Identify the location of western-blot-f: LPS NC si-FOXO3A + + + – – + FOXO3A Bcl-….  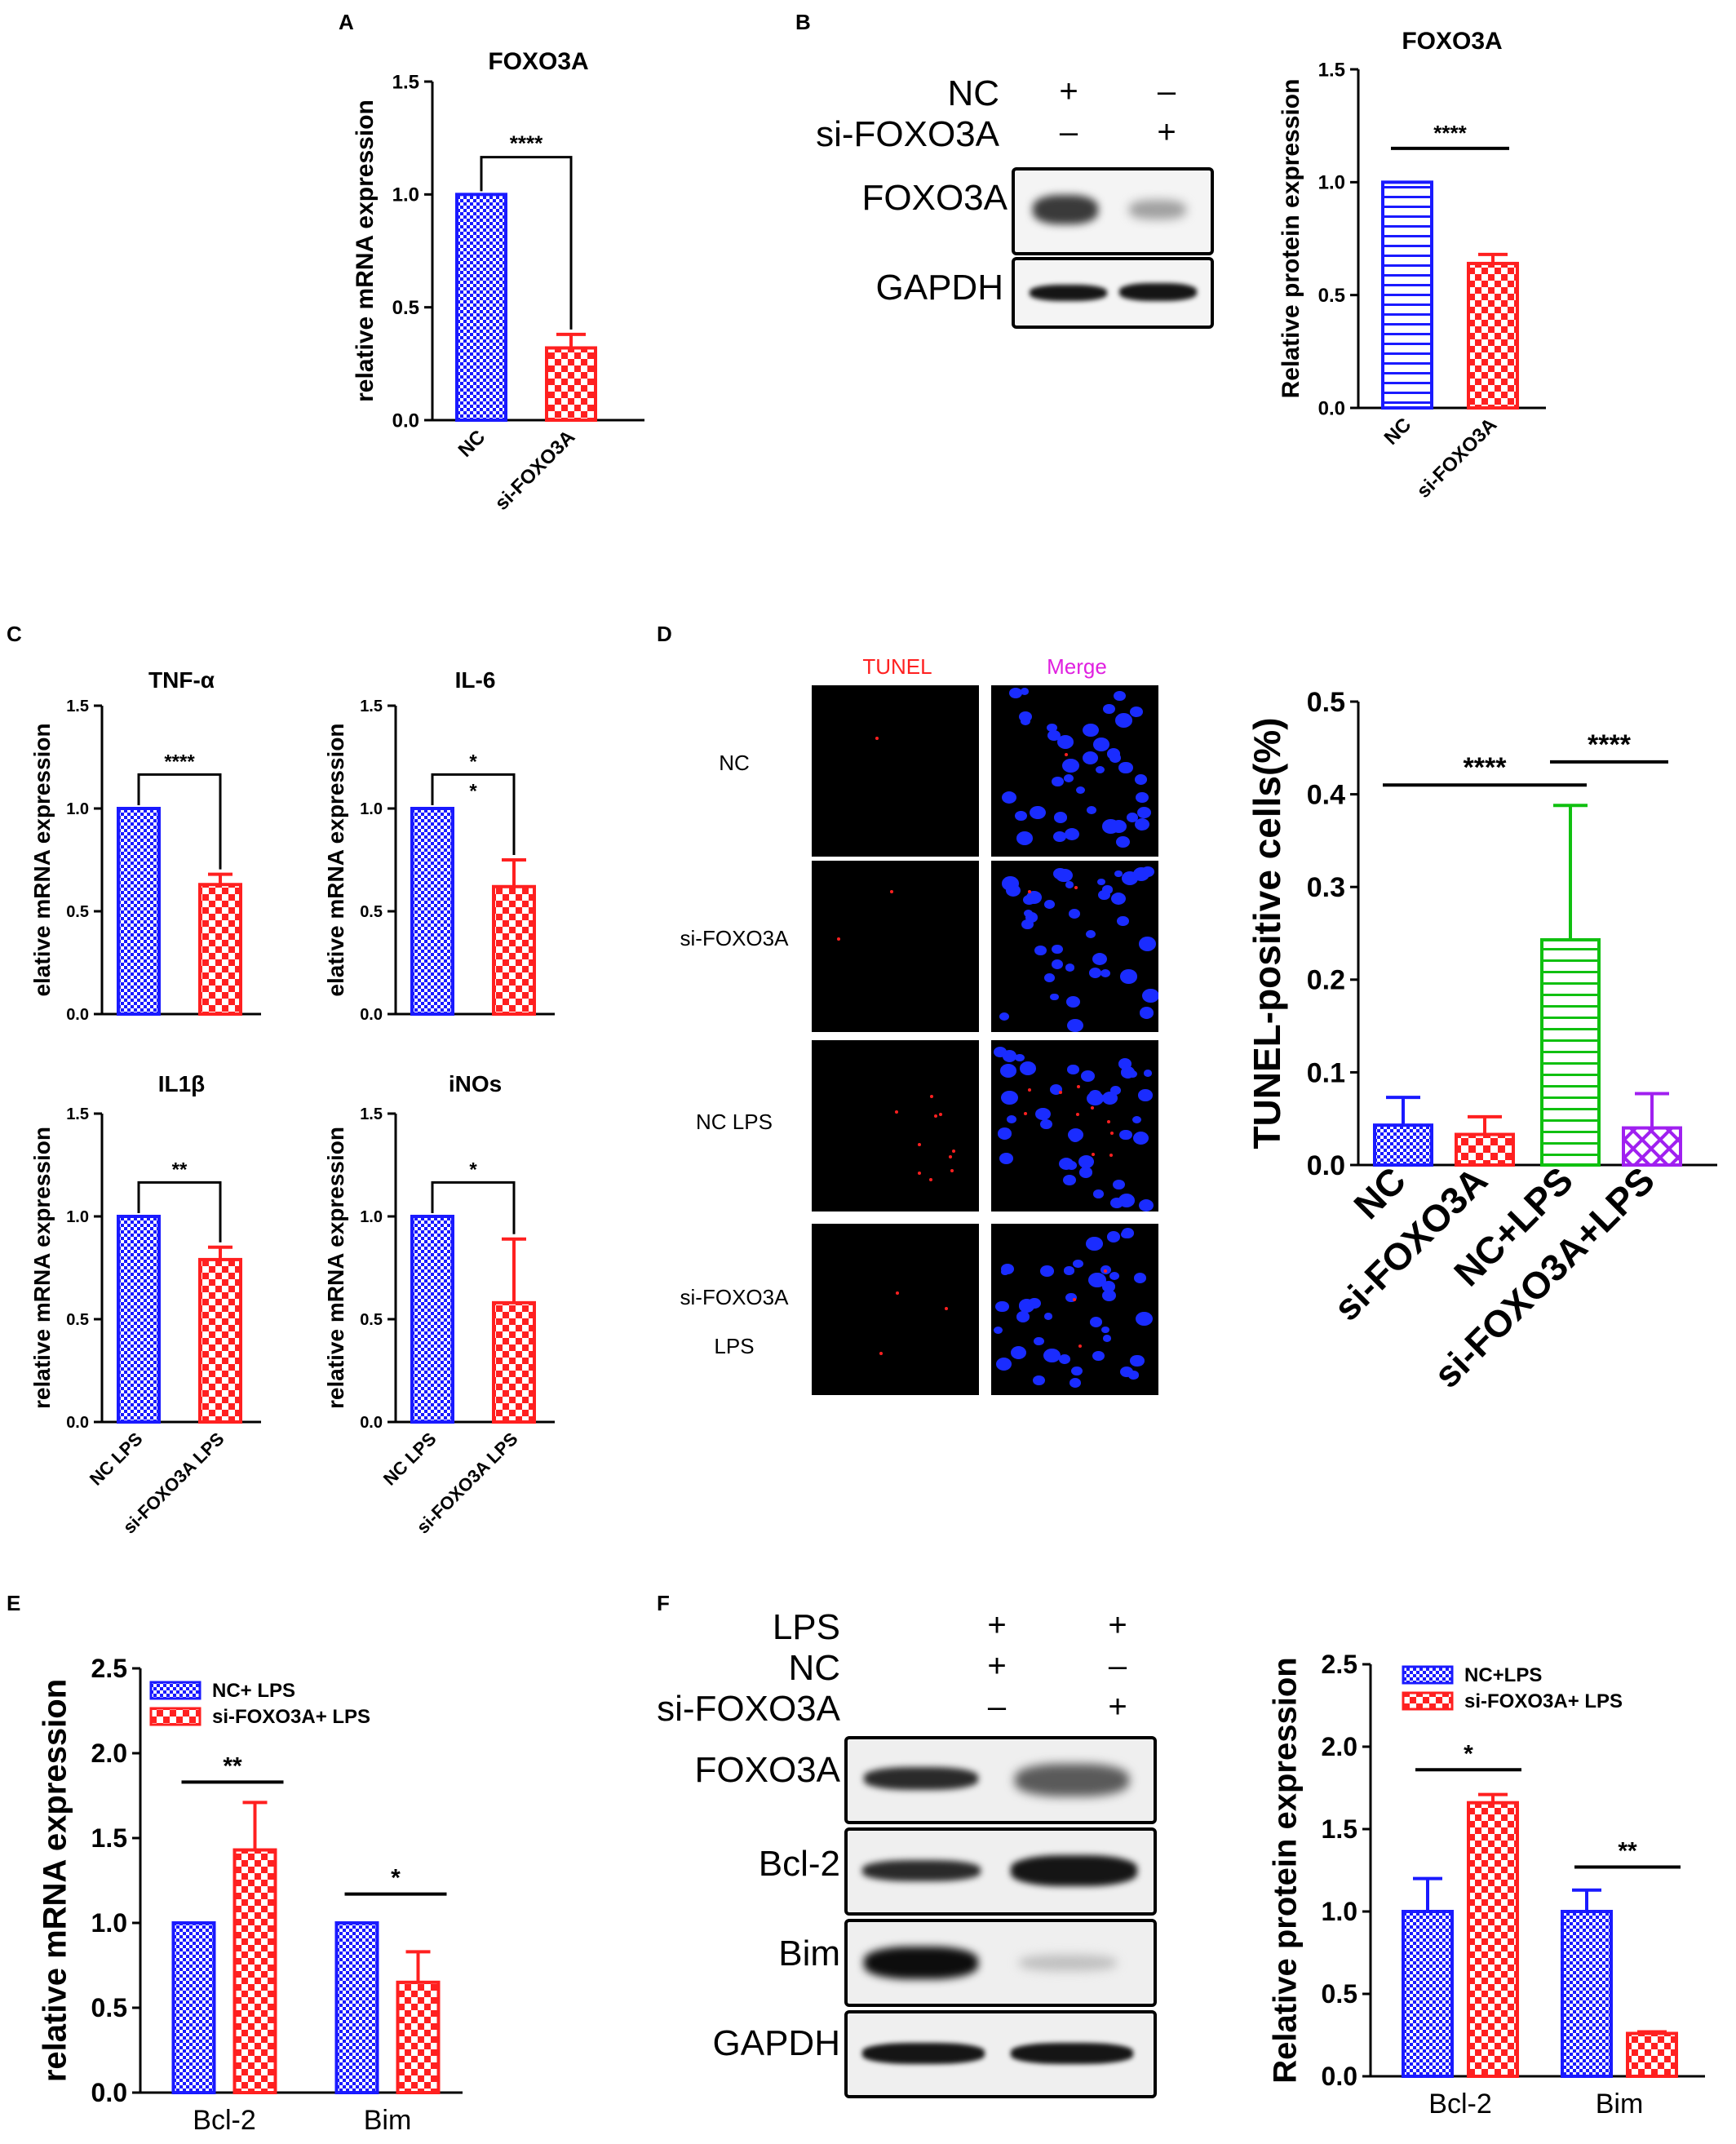
(916, 1860).